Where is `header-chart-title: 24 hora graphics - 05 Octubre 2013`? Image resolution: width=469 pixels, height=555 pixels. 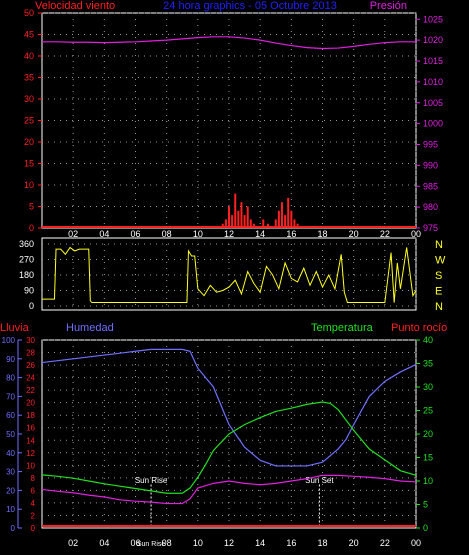
header-chart-title: 24 hora graphics - 05 Octubre 2013 is located at coordinates (250, 6).